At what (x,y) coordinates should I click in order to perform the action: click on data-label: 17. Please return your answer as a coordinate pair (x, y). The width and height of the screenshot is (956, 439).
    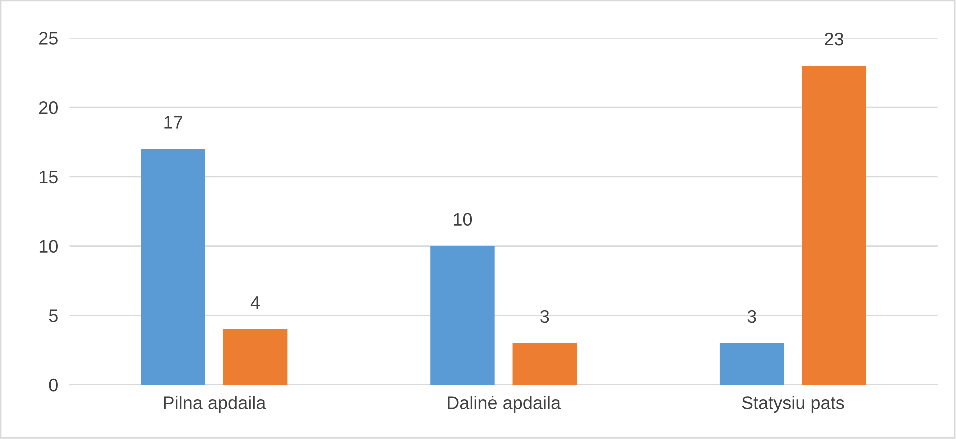
    Looking at the image, I should click on (173, 122).